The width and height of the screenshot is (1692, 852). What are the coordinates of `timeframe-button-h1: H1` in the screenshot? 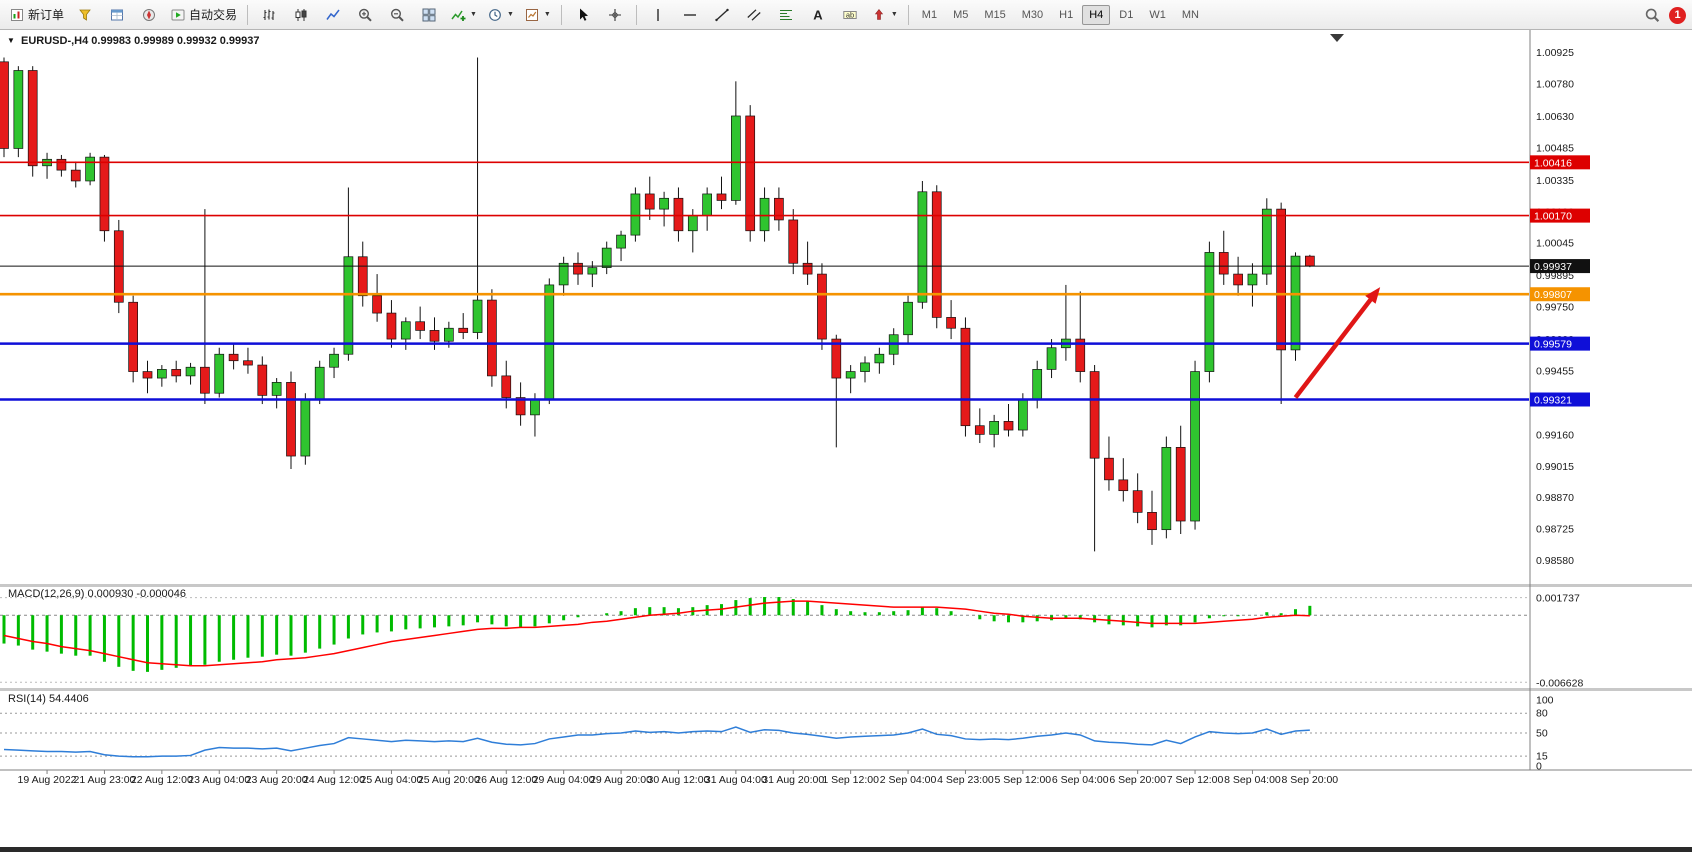 It's located at (1066, 14).